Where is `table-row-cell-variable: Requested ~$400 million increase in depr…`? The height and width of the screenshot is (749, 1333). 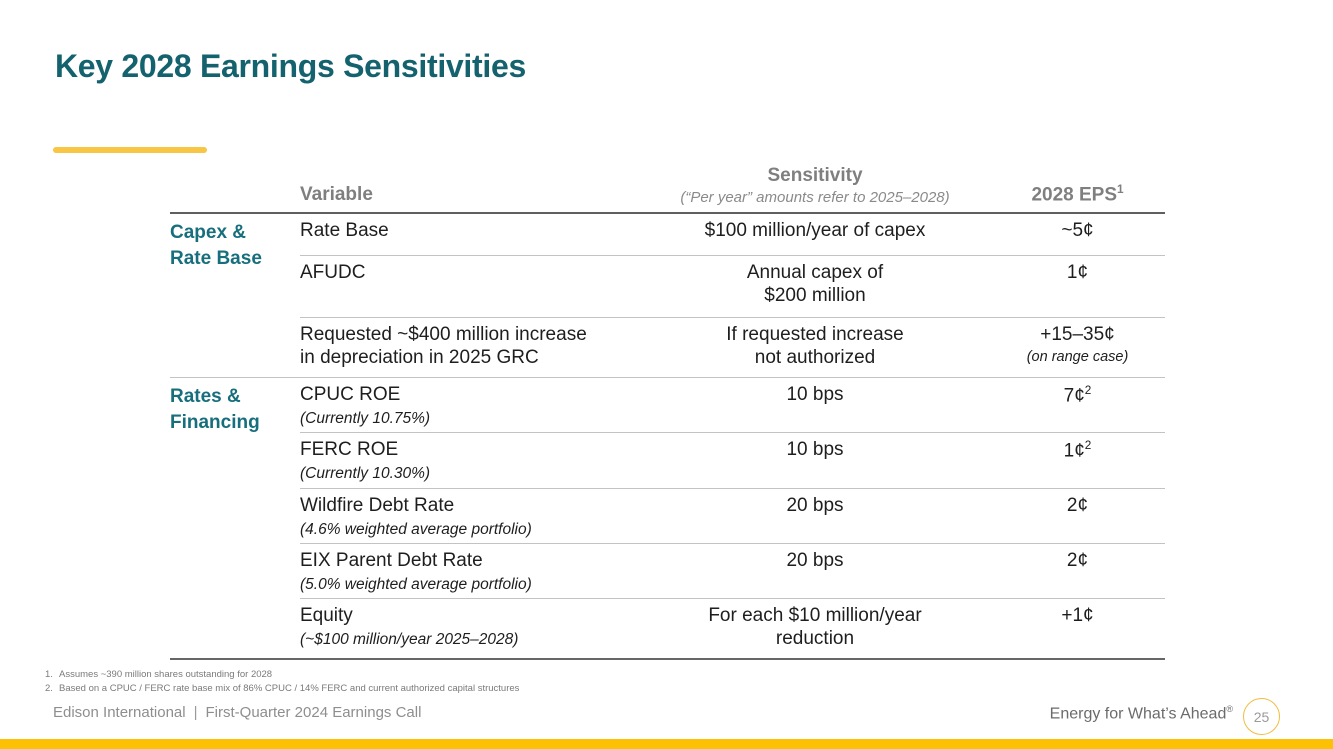
table-row-cell-variable: Requested ~$400 million increase in depr… is located at coordinates (470, 347).